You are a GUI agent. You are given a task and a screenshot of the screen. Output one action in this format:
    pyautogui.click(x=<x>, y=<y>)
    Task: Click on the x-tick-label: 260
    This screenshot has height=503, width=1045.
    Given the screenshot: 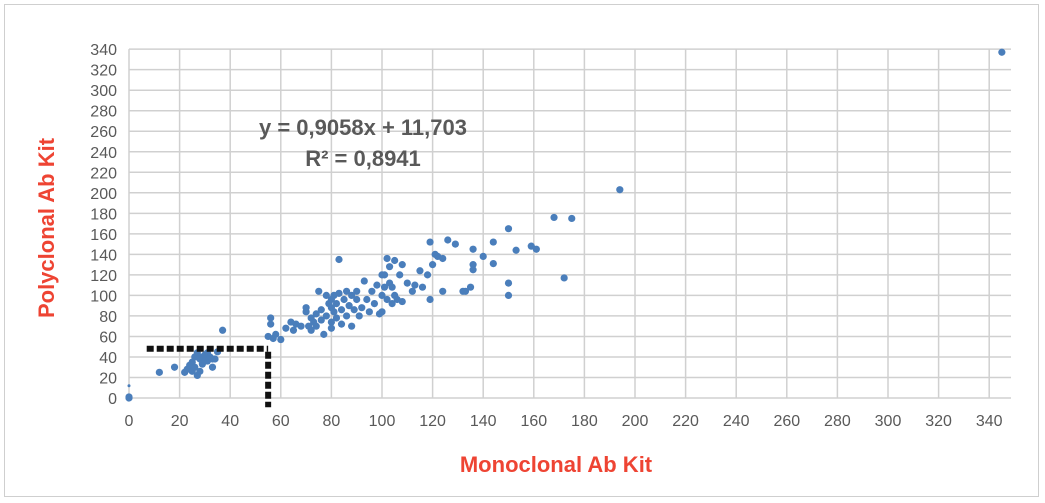 What is the action you would take?
    pyautogui.click(x=786, y=421)
    